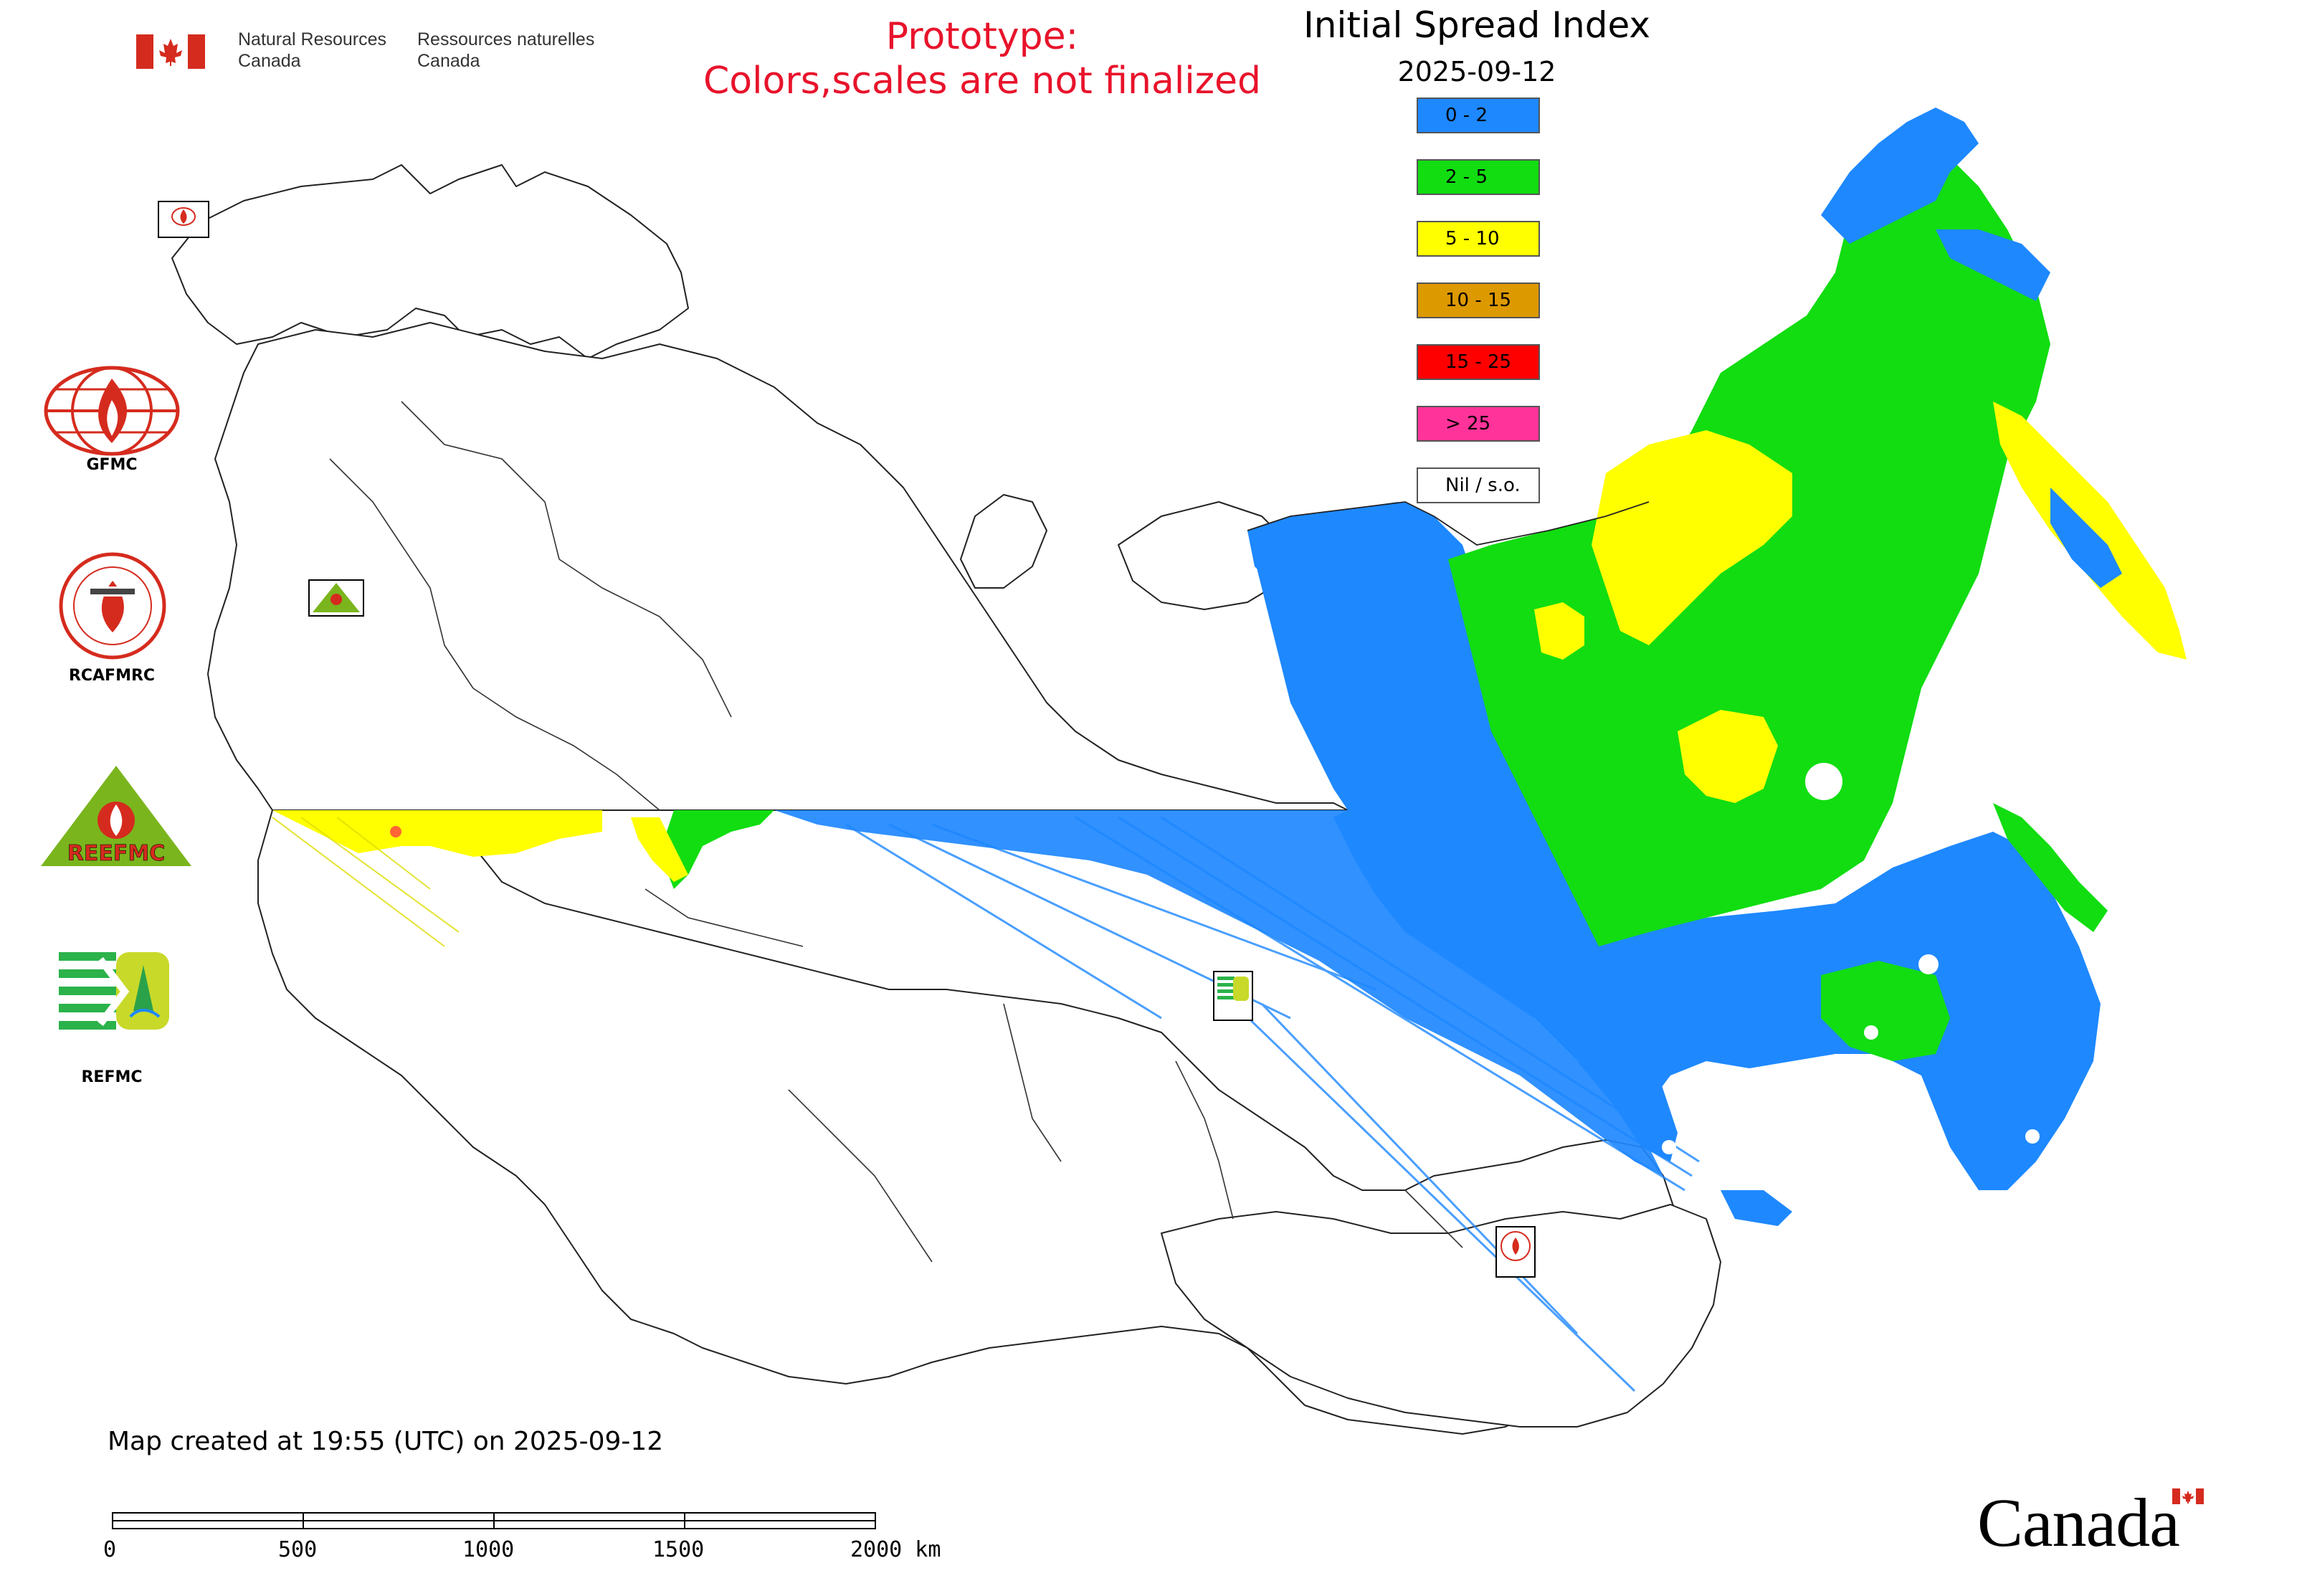 This screenshot has width=2302, height=1596. I want to click on lakes, so click(1876, 958).